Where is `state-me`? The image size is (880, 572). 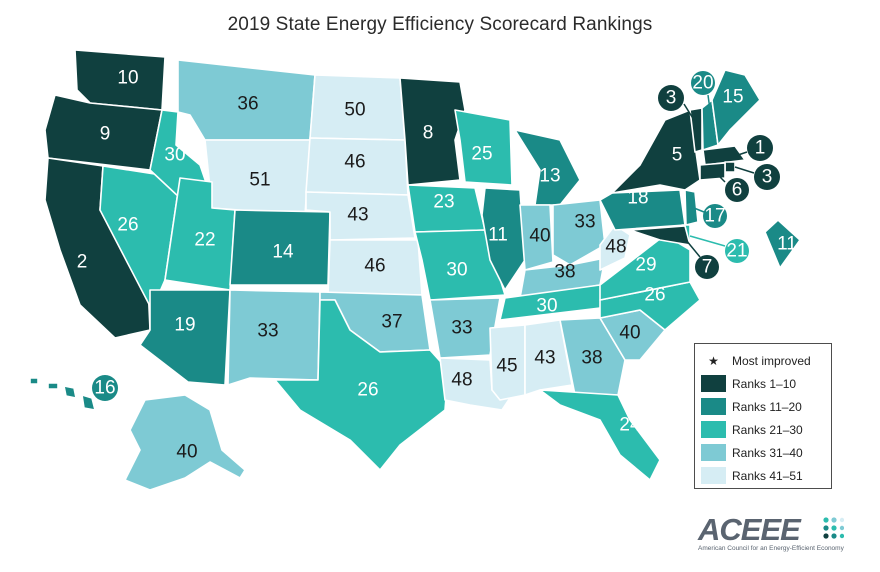 state-me is located at coordinates (736, 107).